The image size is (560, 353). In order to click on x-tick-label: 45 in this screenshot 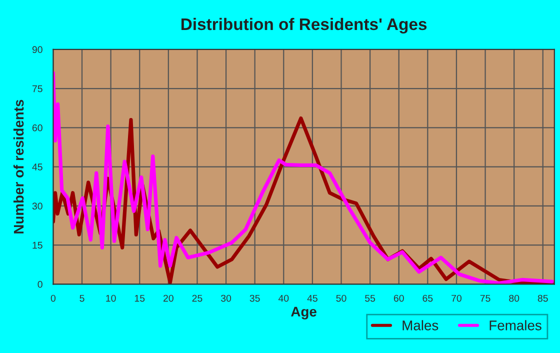, I will do `click(312, 298)`.